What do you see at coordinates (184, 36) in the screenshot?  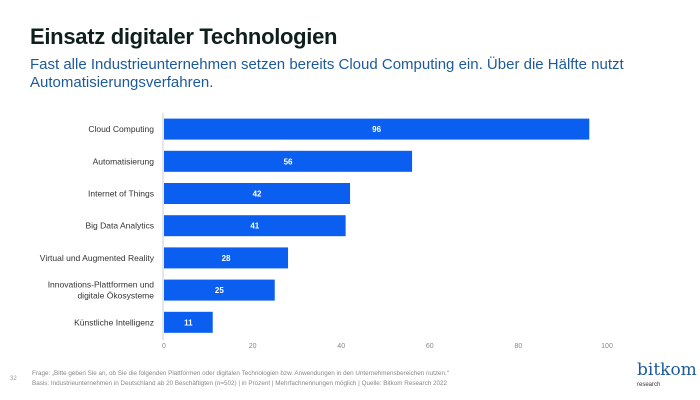 I see `page-title: Einsatz digitaler Technologien` at bounding box center [184, 36].